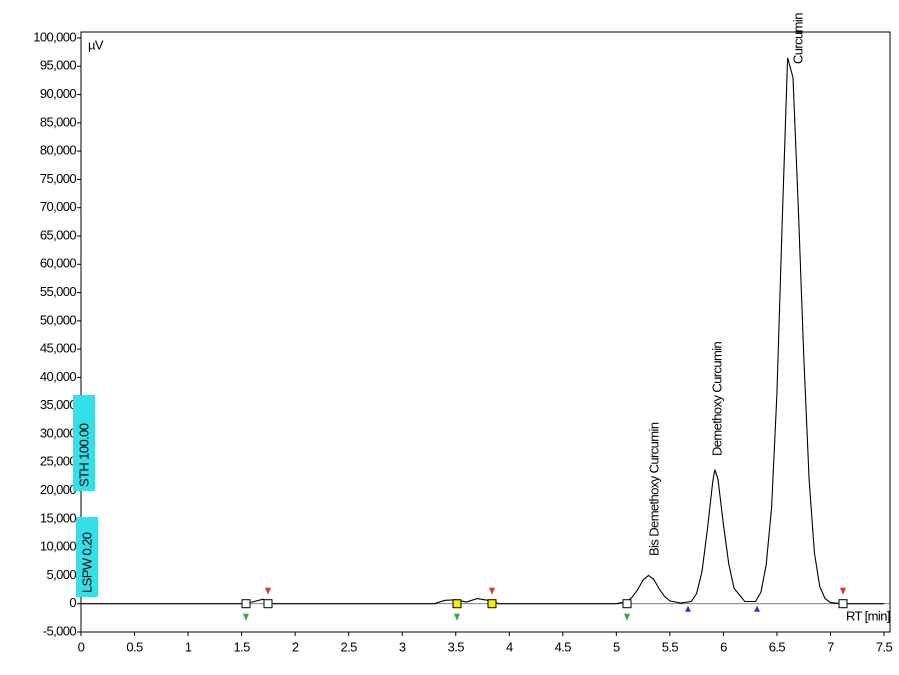 This screenshot has width=899, height=675. What do you see at coordinates (72, 602) in the screenshot?
I see `y-tick-label: 0` at bounding box center [72, 602].